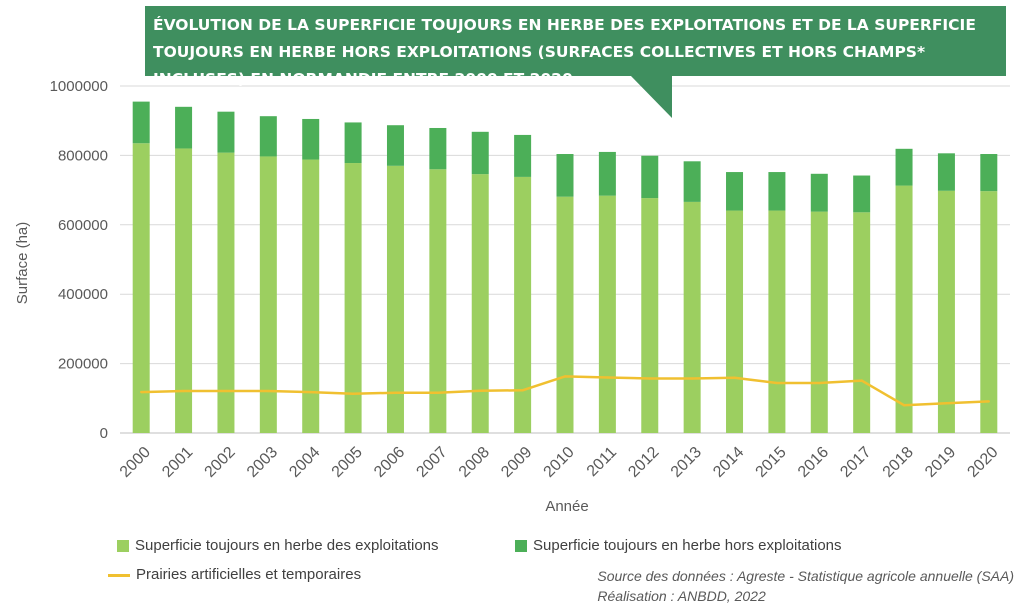 This screenshot has width=1024, height=607. I want to click on legend-swatch-hors-exploitations, so click(521, 546).